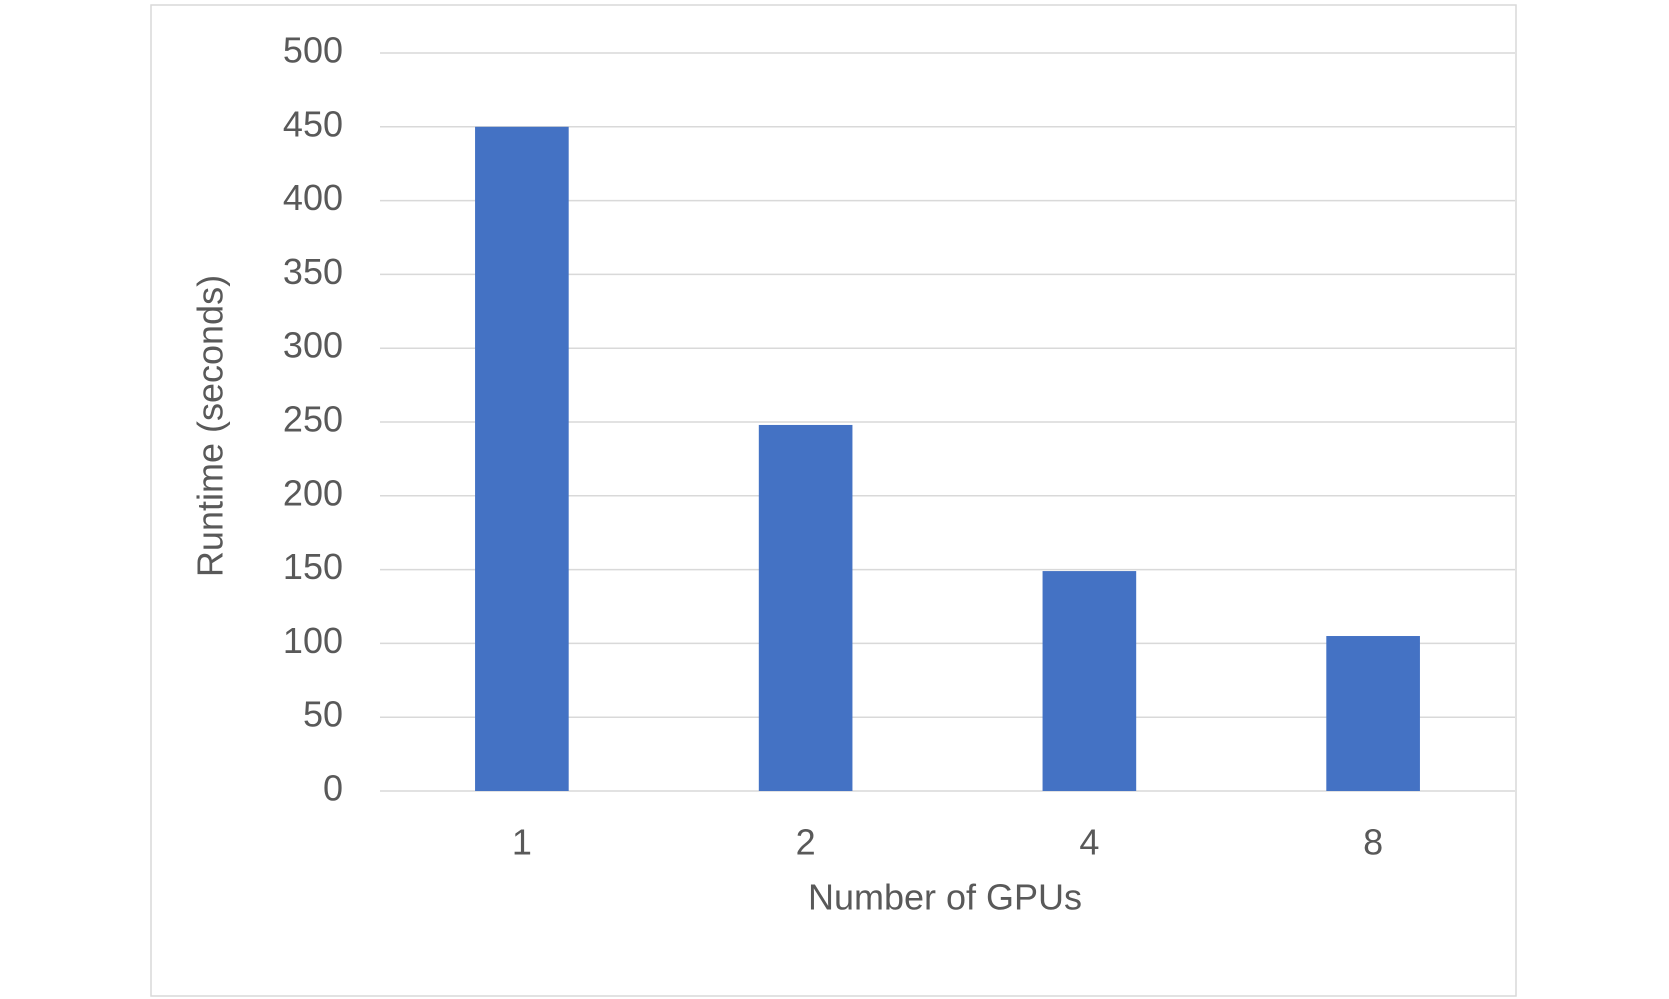 Image resolution: width=1669 pixels, height=999 pixels. What do you see at coordinates (313, 271) in the screenshot?
I see `y-tick-label: 350` at bounding box center [313, 271].